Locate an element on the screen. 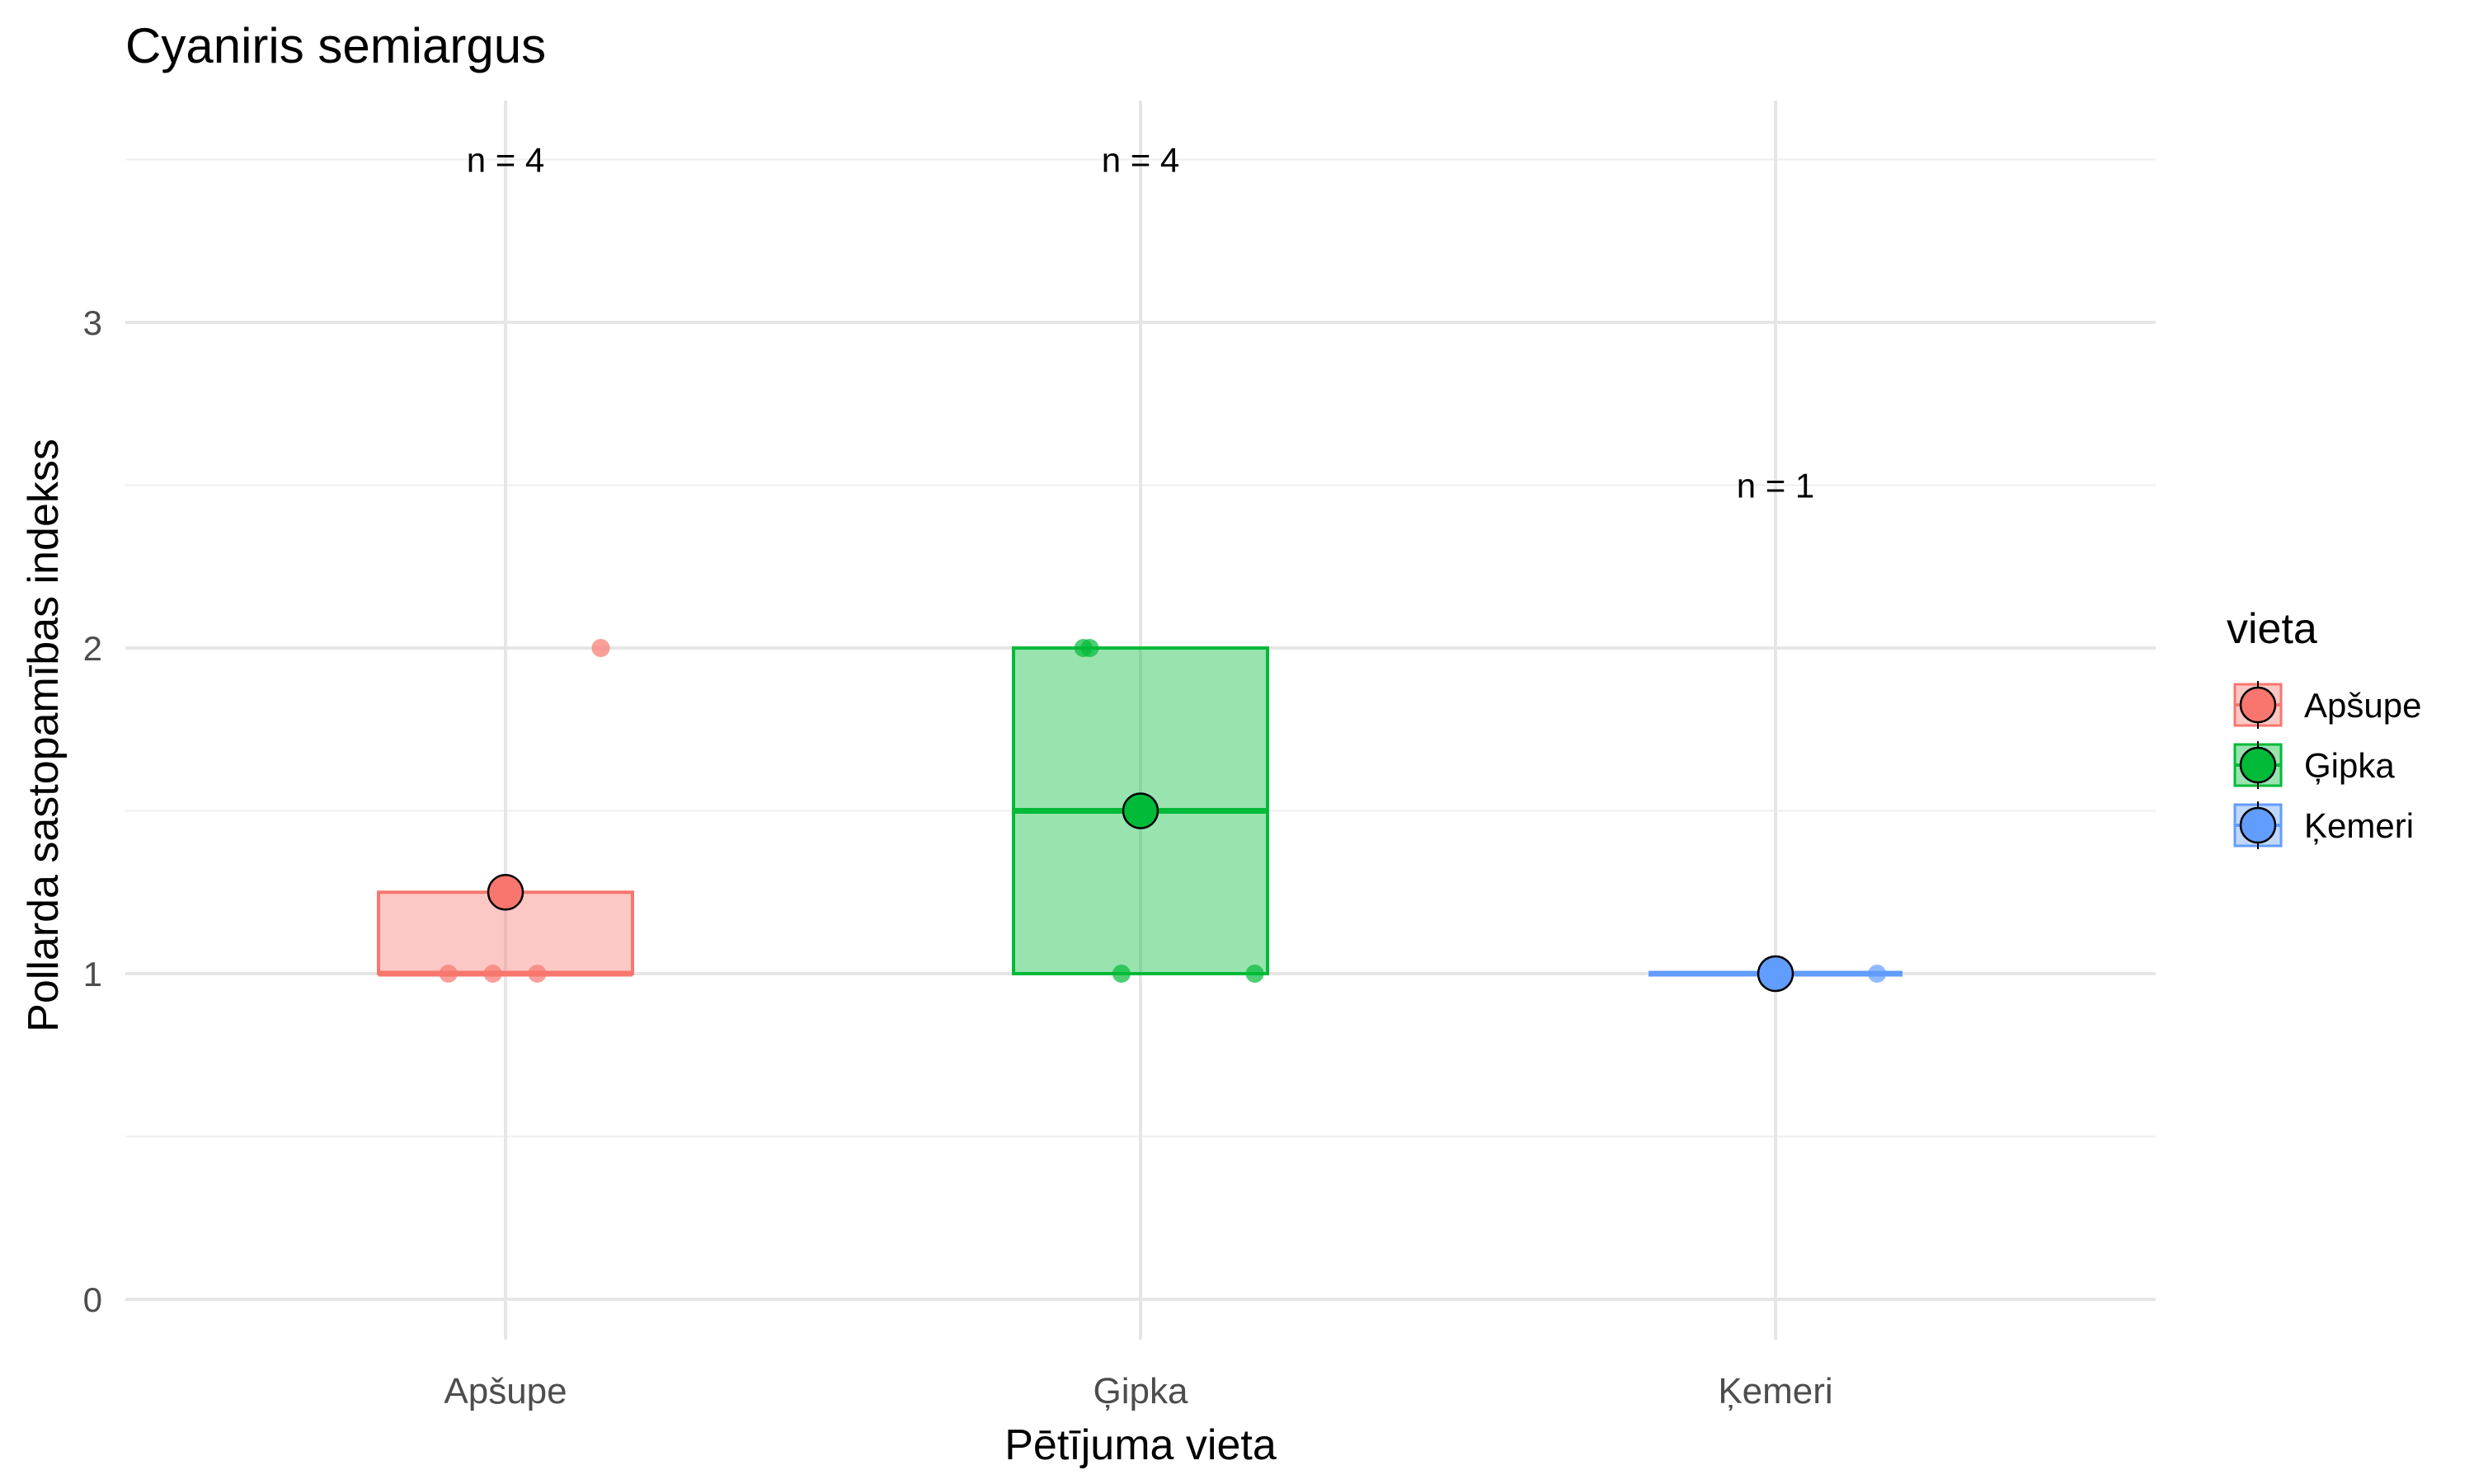  legend-item-3: Ķemeri is located at coordinates (2323, 825).